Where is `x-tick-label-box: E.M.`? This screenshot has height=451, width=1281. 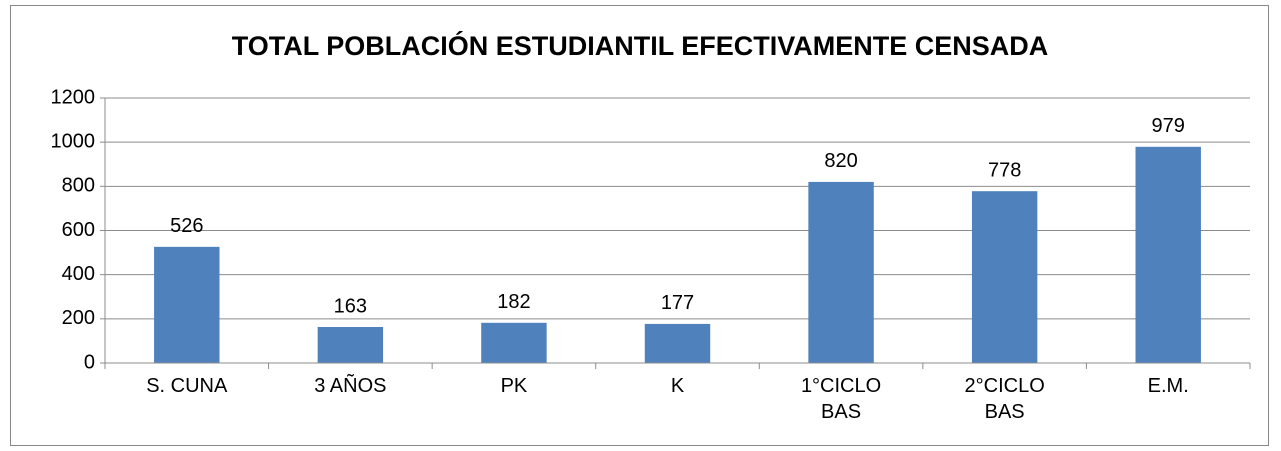 x-tick-label-box: E.M. is located at coordinates (1168, 386).